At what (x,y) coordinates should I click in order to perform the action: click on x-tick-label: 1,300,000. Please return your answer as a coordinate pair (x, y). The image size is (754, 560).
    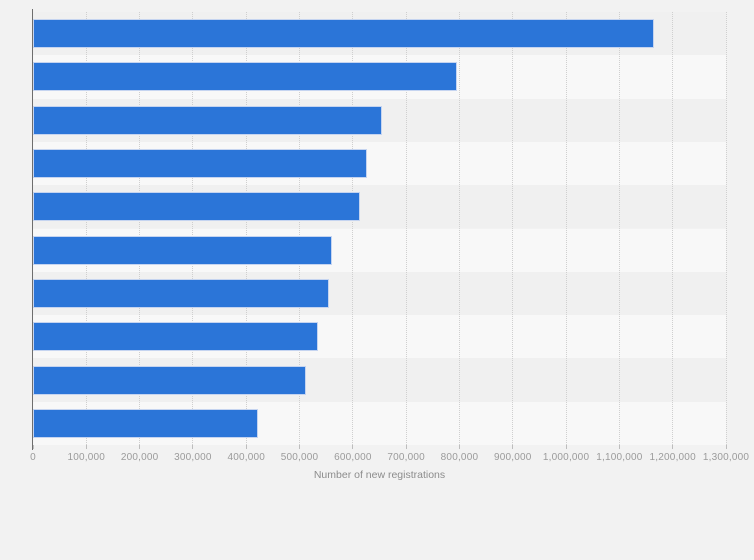
    Looking at the image, I should click on (726, 457).